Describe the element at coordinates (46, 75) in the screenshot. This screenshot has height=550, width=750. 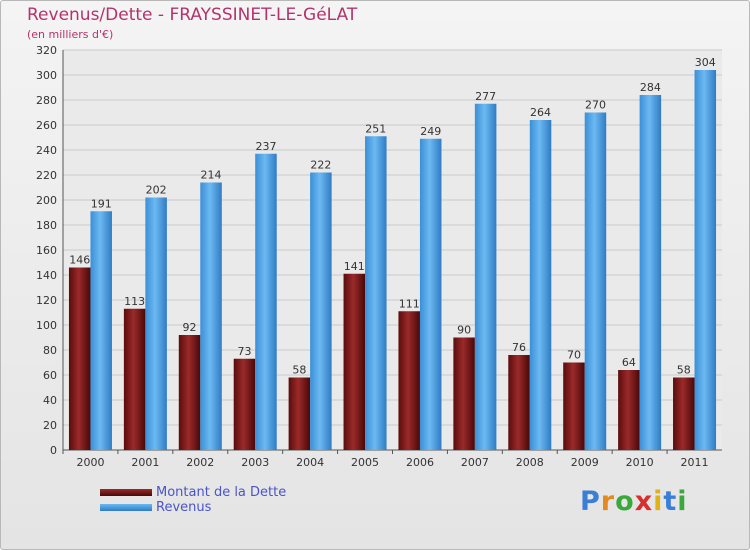
I see `y-tick-label: 300` at that location.